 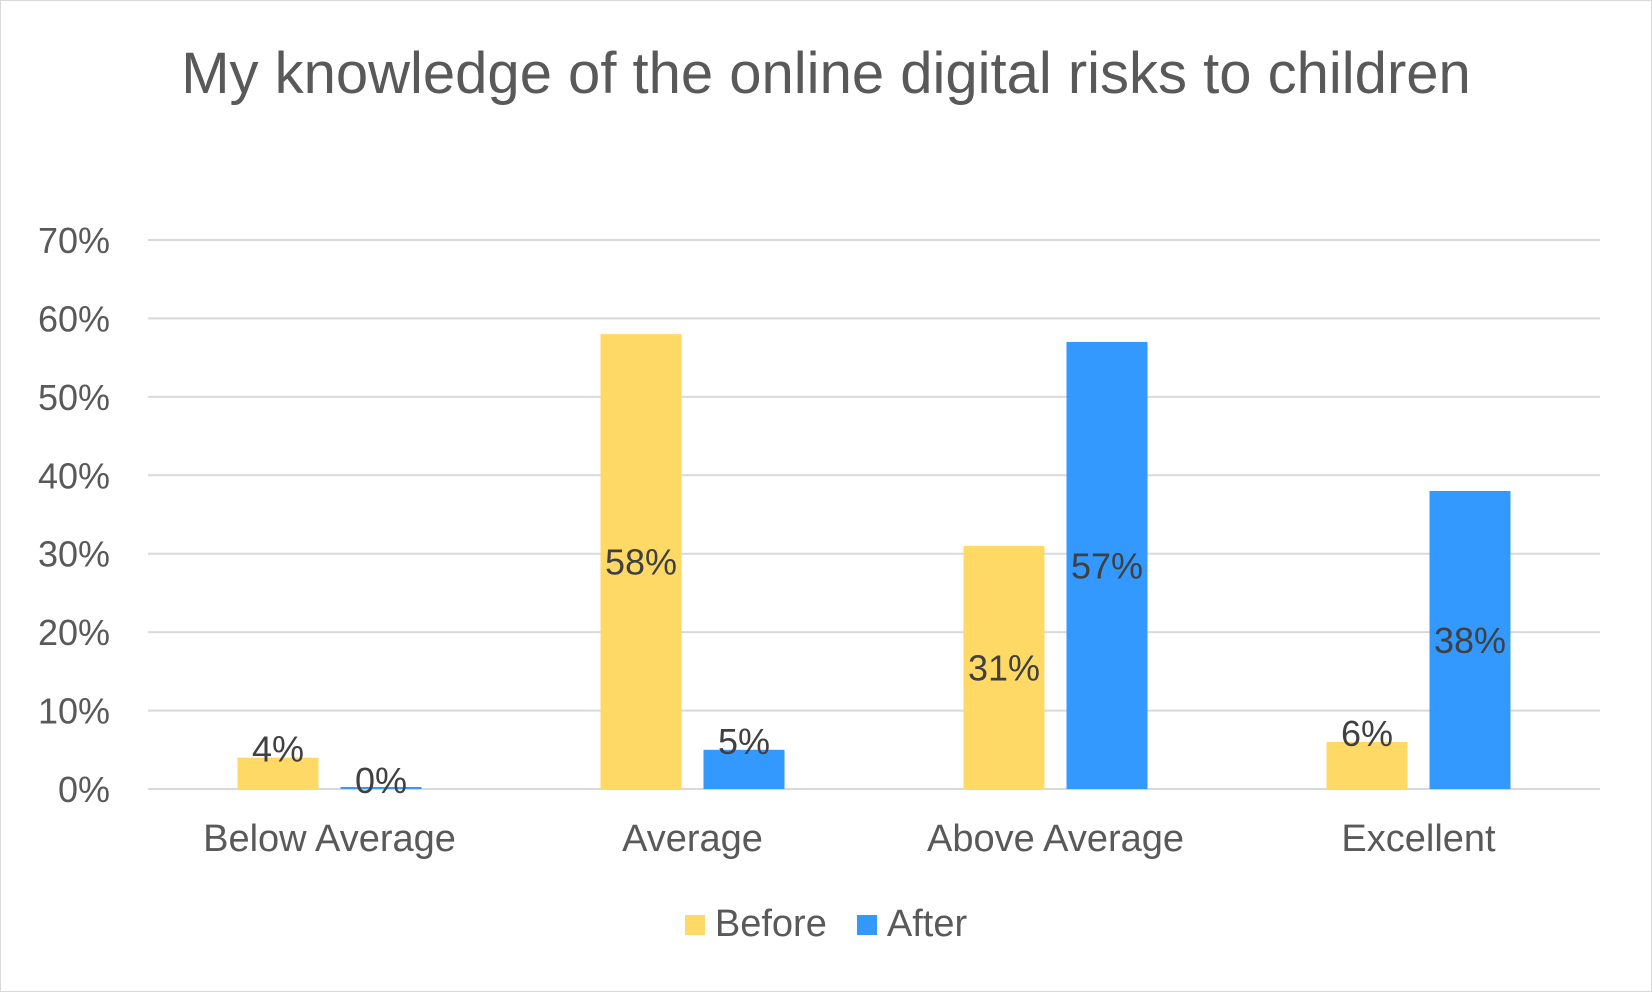 I want to click on legend-label-before: Before, so click(x=770, y=924).